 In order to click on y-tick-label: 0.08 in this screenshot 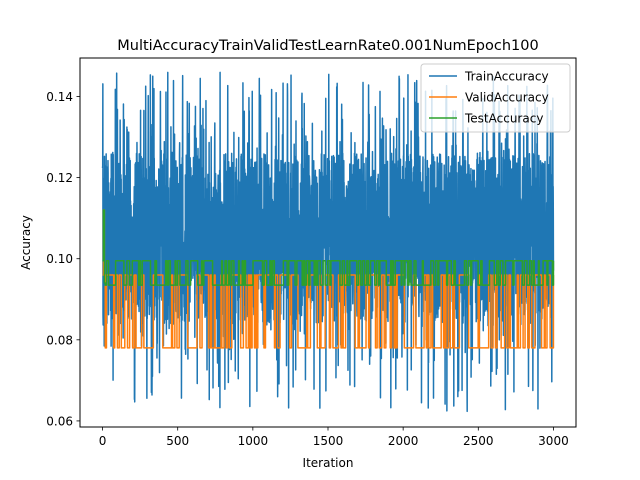, I will do `click(59, 340)`.